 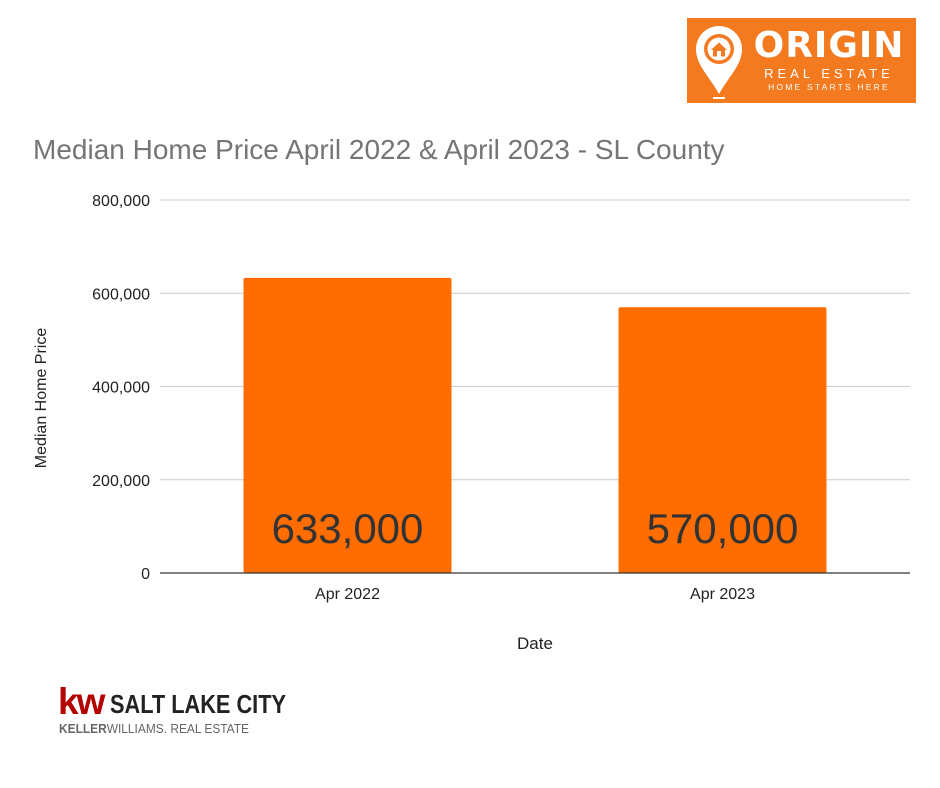 I want to click on origin-wordmark: ORIGIN REAL ESTATE HOME STARTS HERE, so click(x=829, y=59).